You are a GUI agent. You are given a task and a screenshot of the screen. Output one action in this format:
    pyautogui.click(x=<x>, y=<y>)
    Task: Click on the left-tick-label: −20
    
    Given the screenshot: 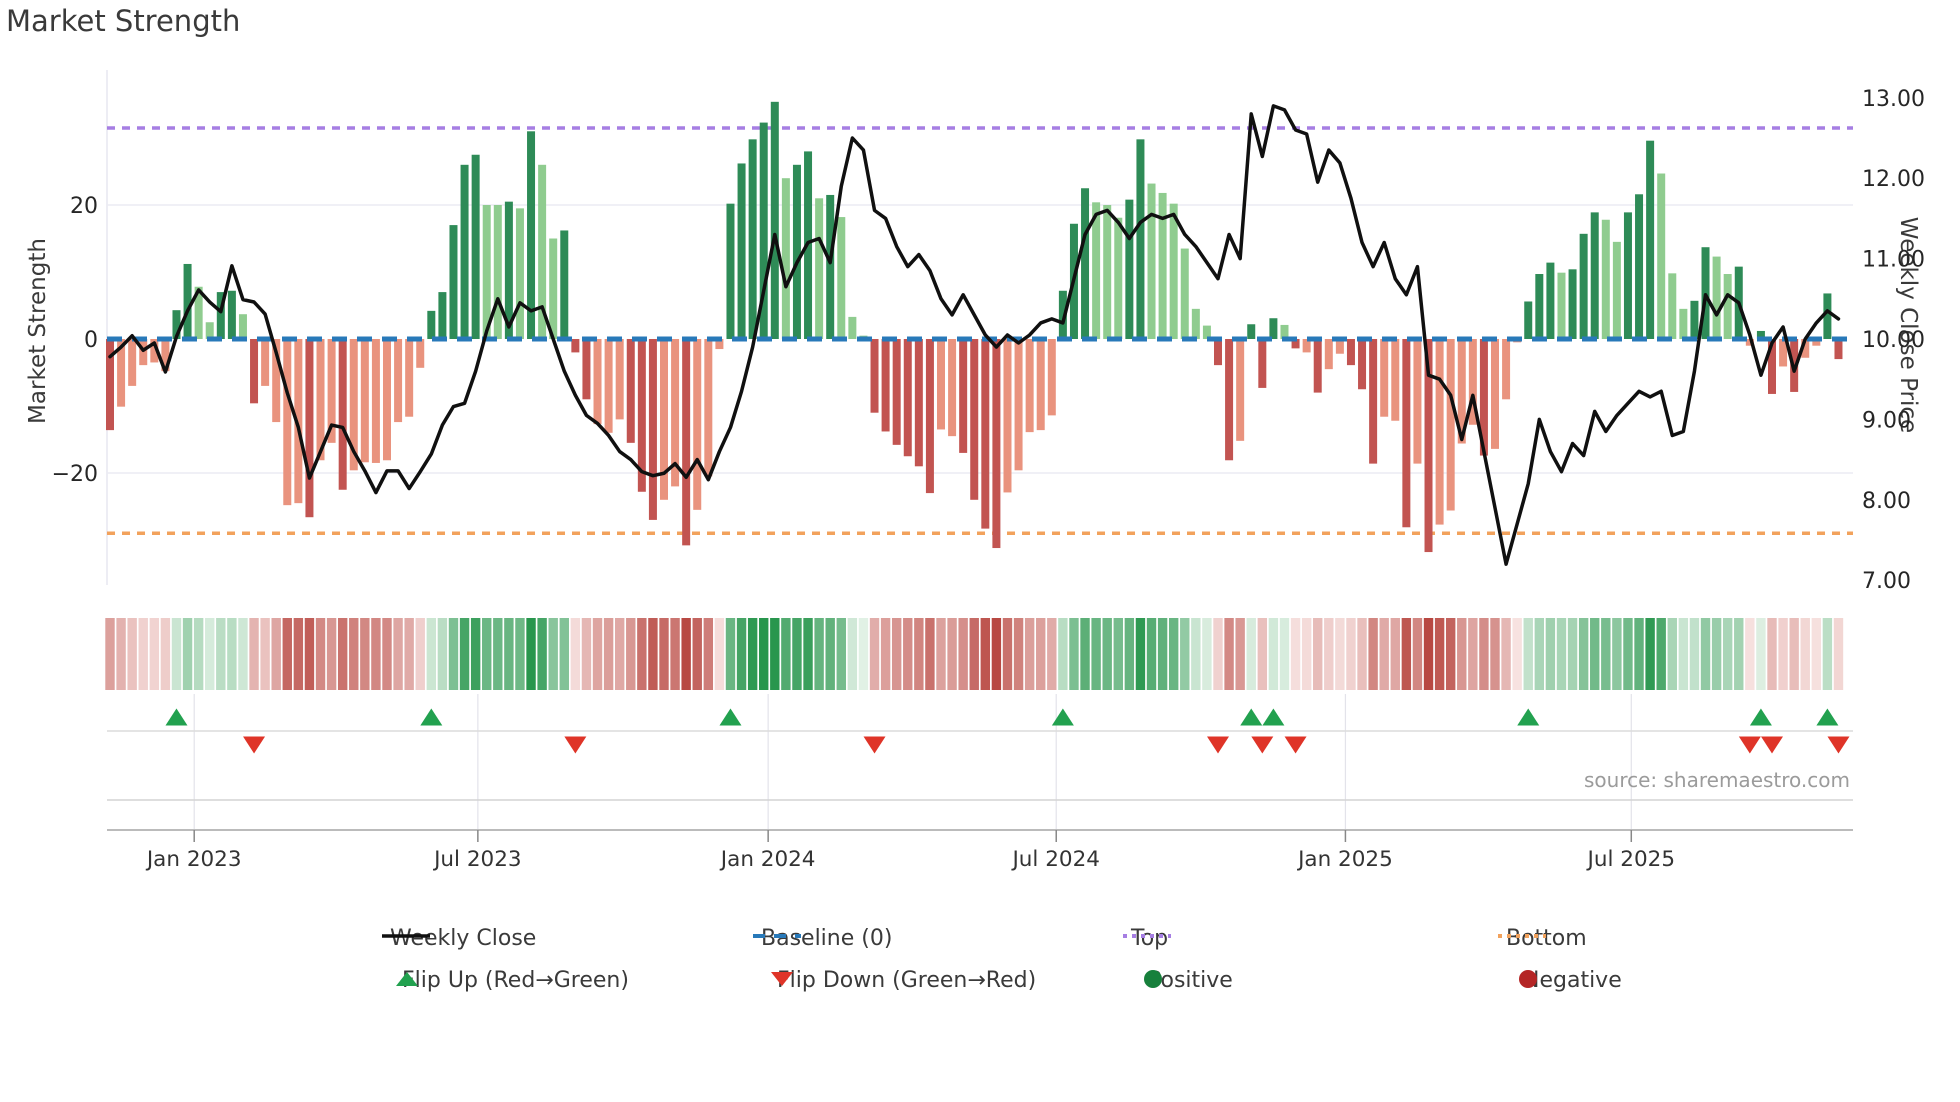 What is the action you would take?
    pyautogui.click(x=75, y=474)
    